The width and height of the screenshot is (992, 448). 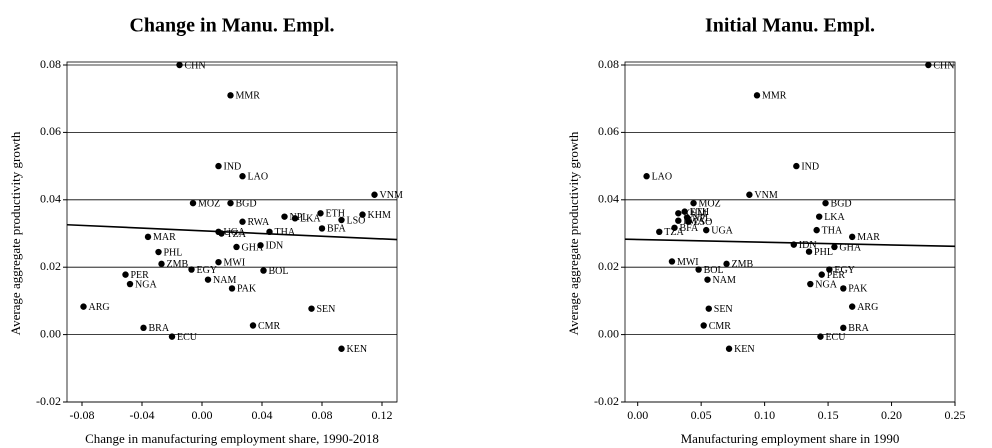 What do you see at coordinates (723, 309) in the screenshot?
I see `point-label: SEN` at bounding box center [723, 309].